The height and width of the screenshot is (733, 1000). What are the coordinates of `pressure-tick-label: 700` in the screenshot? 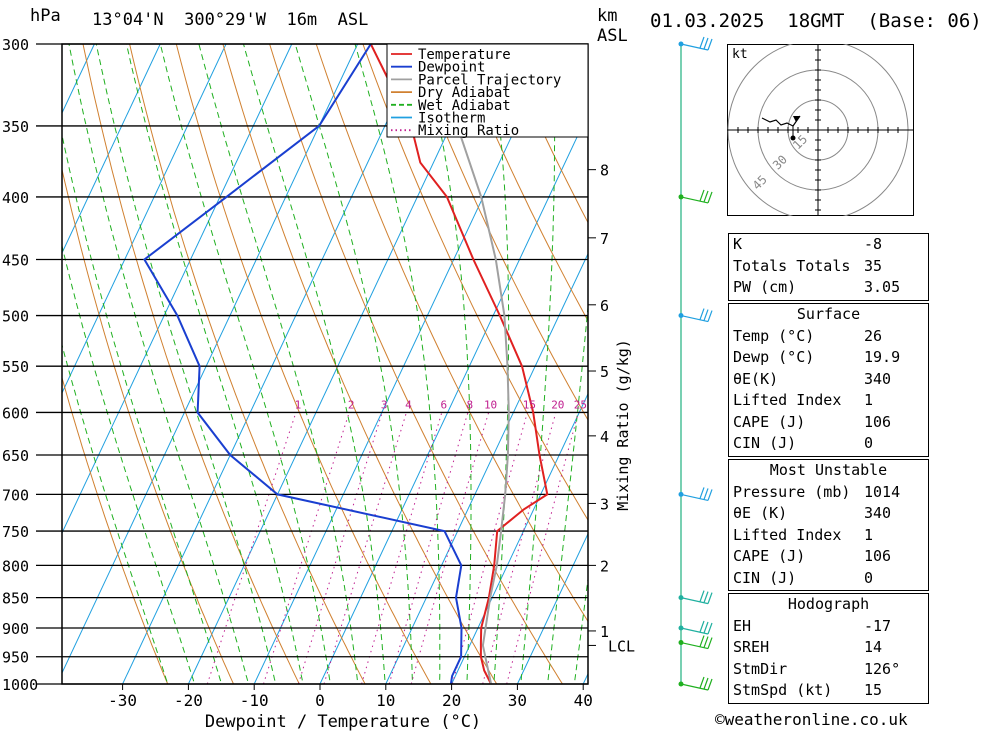 It's located at (15, 495).